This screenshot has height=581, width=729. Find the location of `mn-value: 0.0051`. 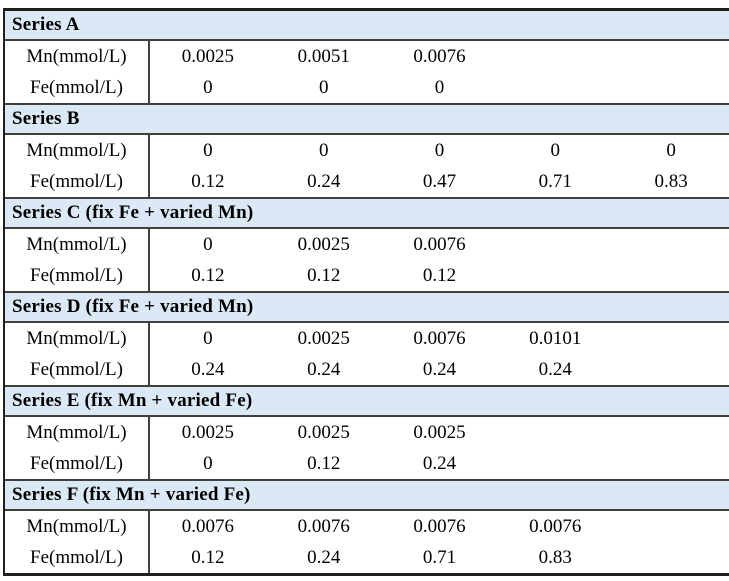

mn-value: 0.0051 is located at coordinates (323, 56).